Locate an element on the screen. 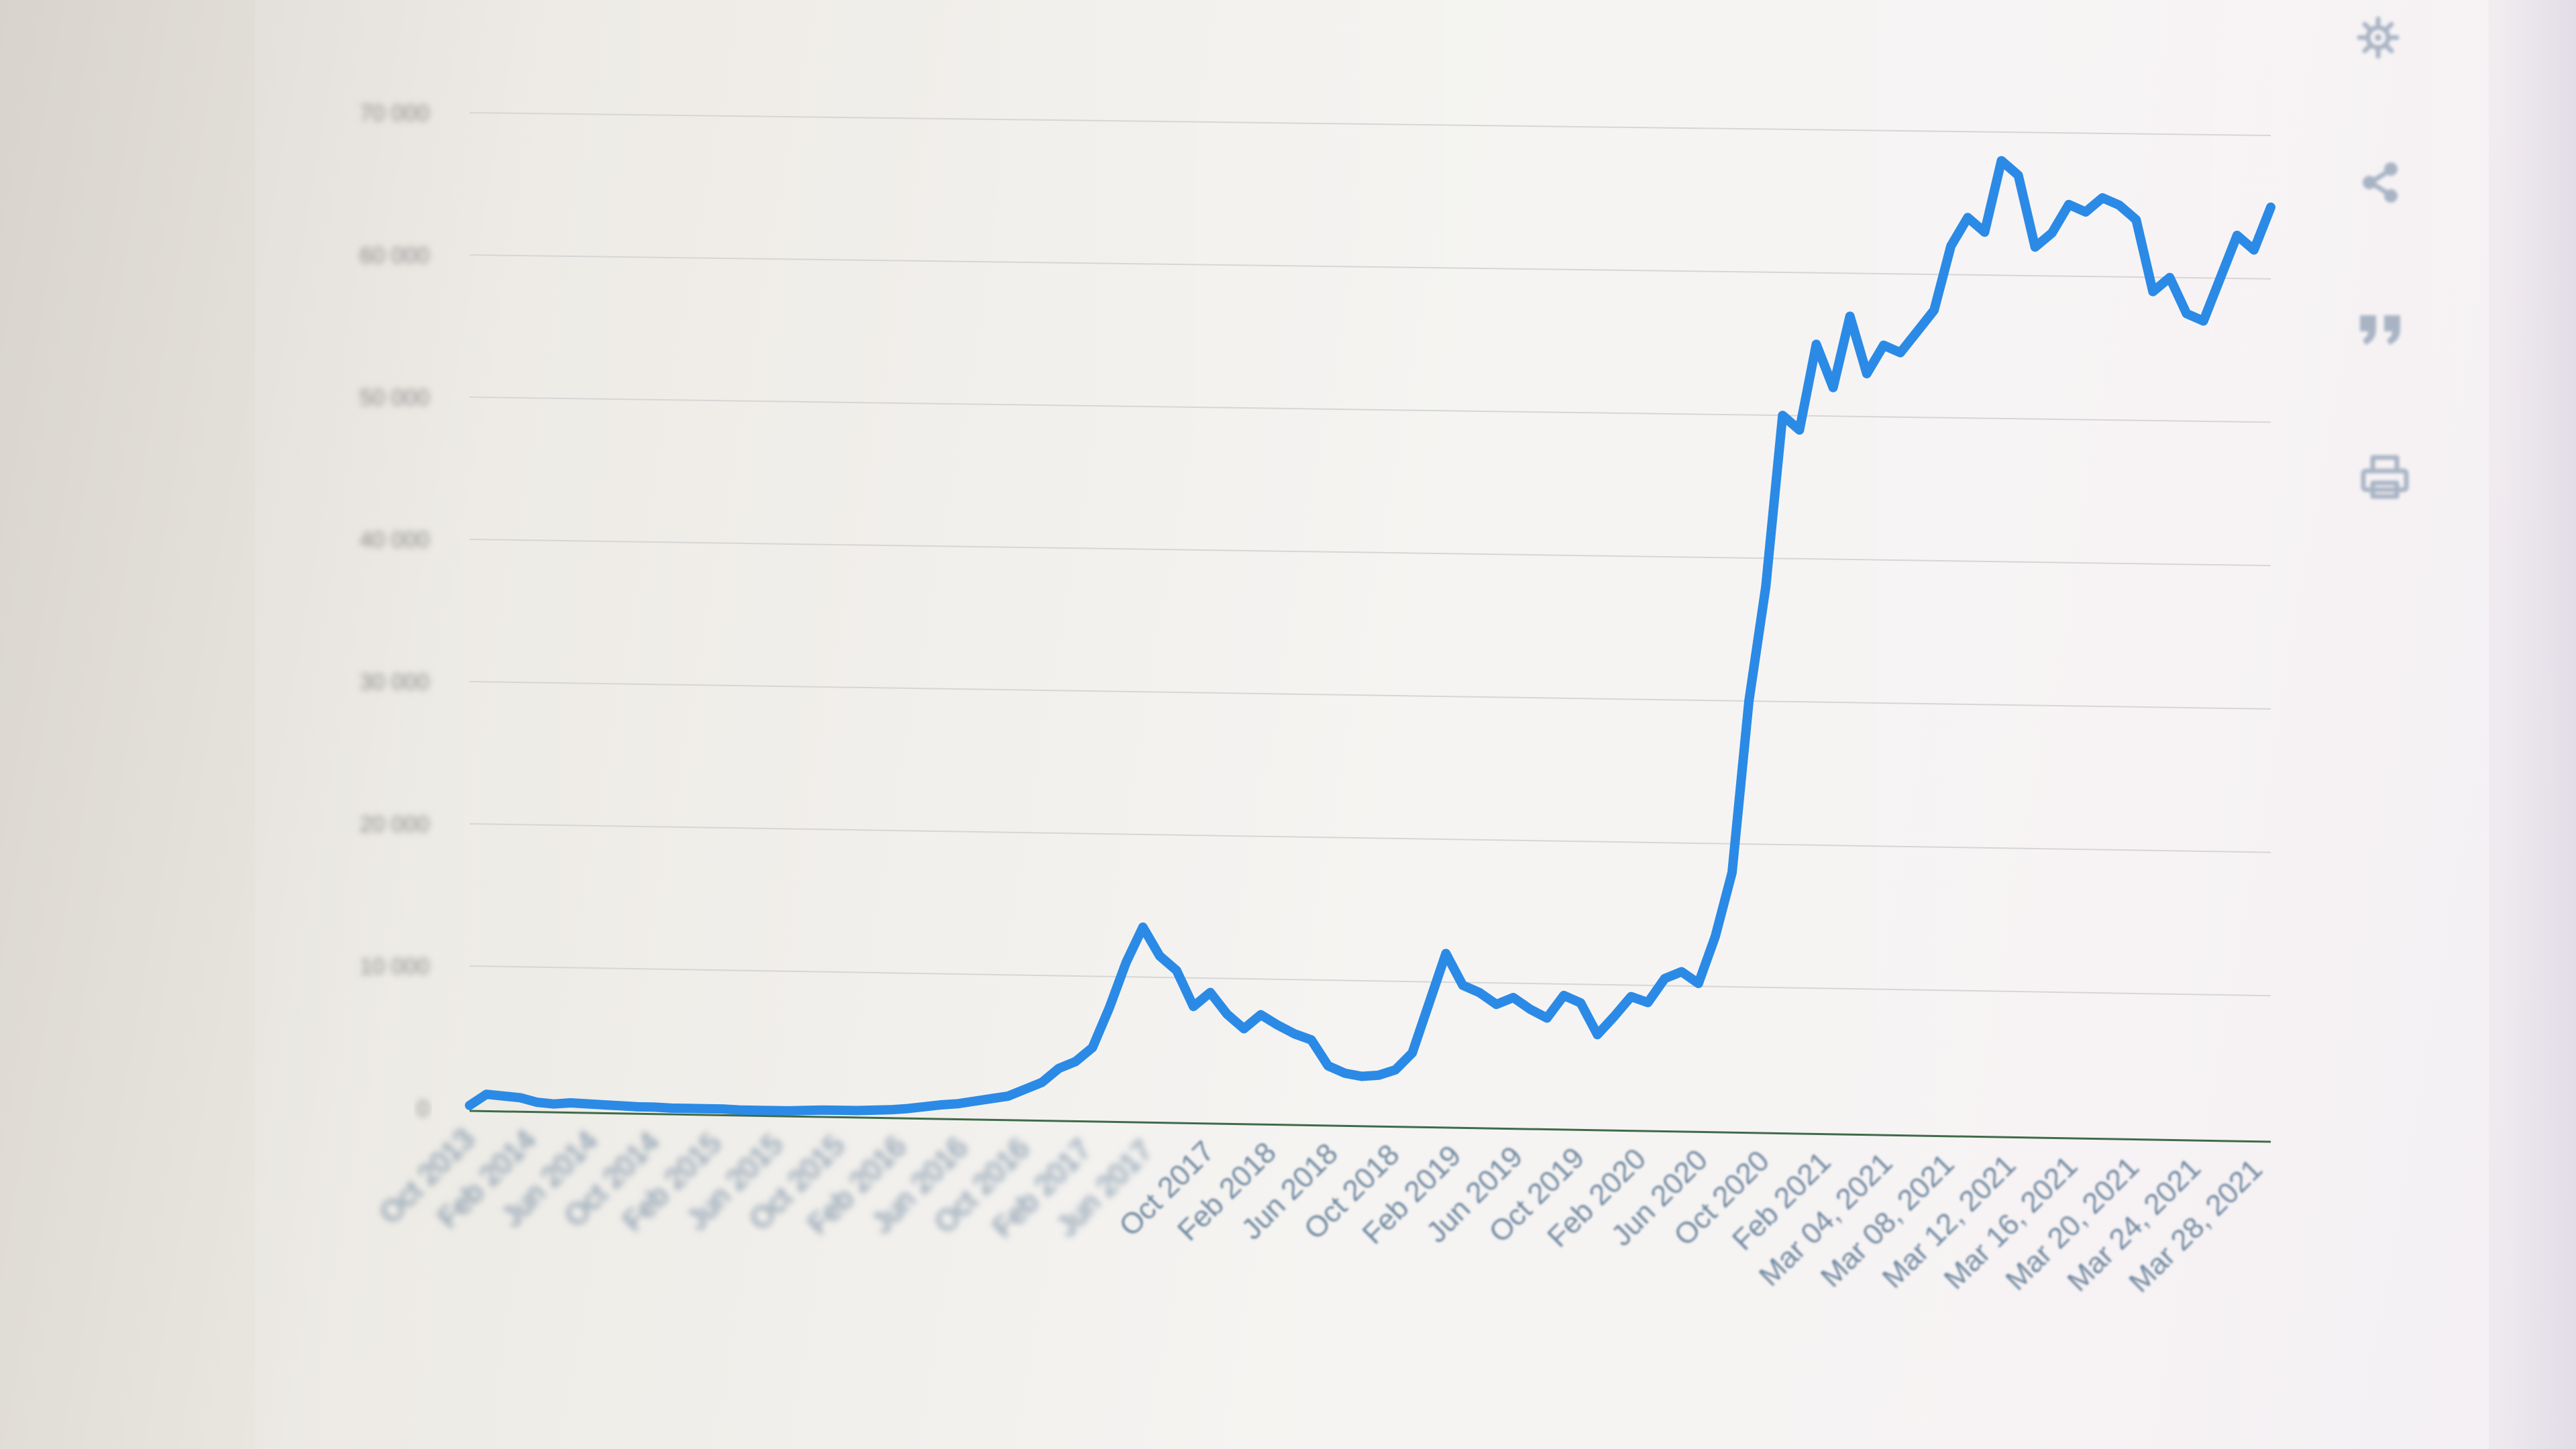 Image resolution: width=2576 pixels, height=1449 pixels. y-tick-label: 40 000 is located at coordinates (394, 540).